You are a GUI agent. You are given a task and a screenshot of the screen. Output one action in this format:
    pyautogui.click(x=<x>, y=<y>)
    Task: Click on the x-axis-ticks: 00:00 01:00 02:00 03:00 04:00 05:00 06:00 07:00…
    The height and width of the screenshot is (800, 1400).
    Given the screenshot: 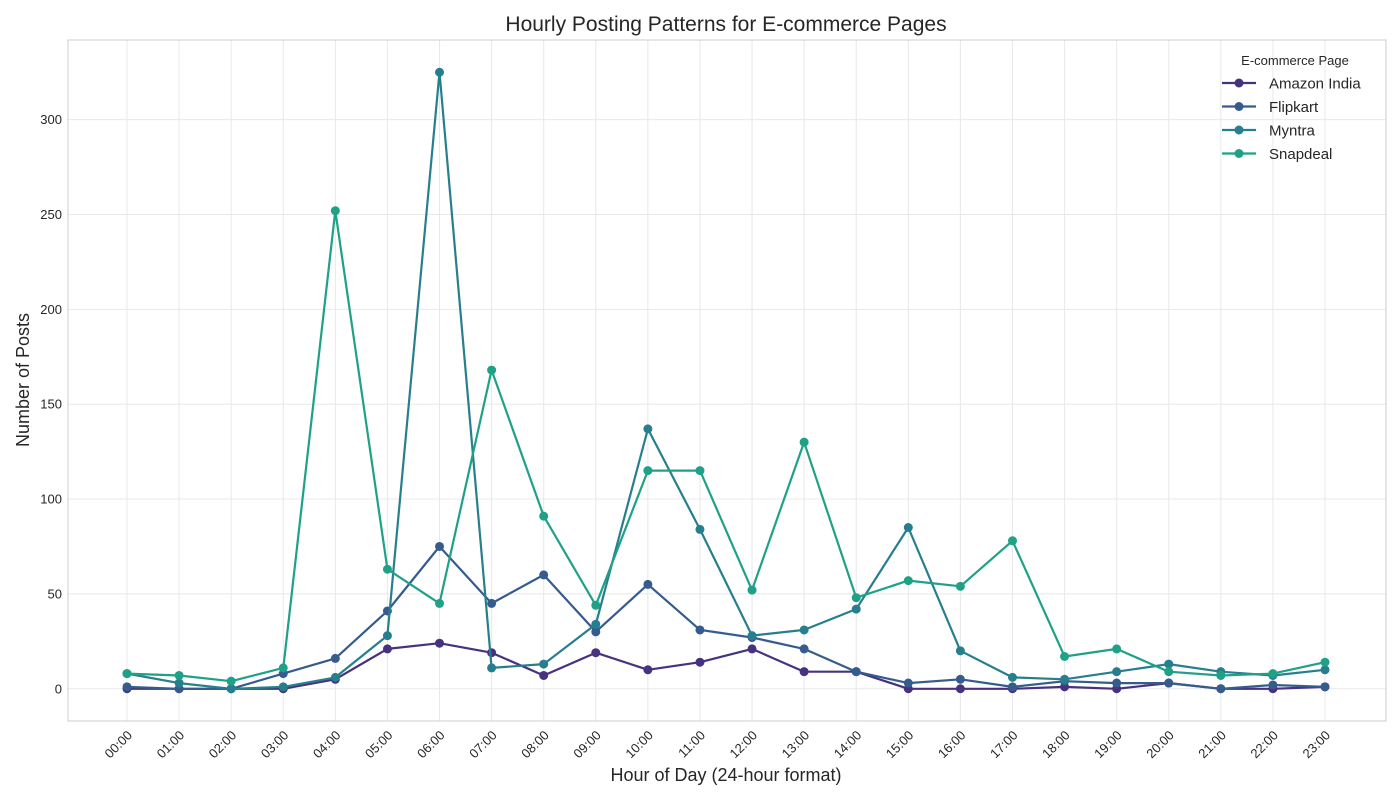 What is the action you would take?
    pyautogui.click(x=718, y=745)
    